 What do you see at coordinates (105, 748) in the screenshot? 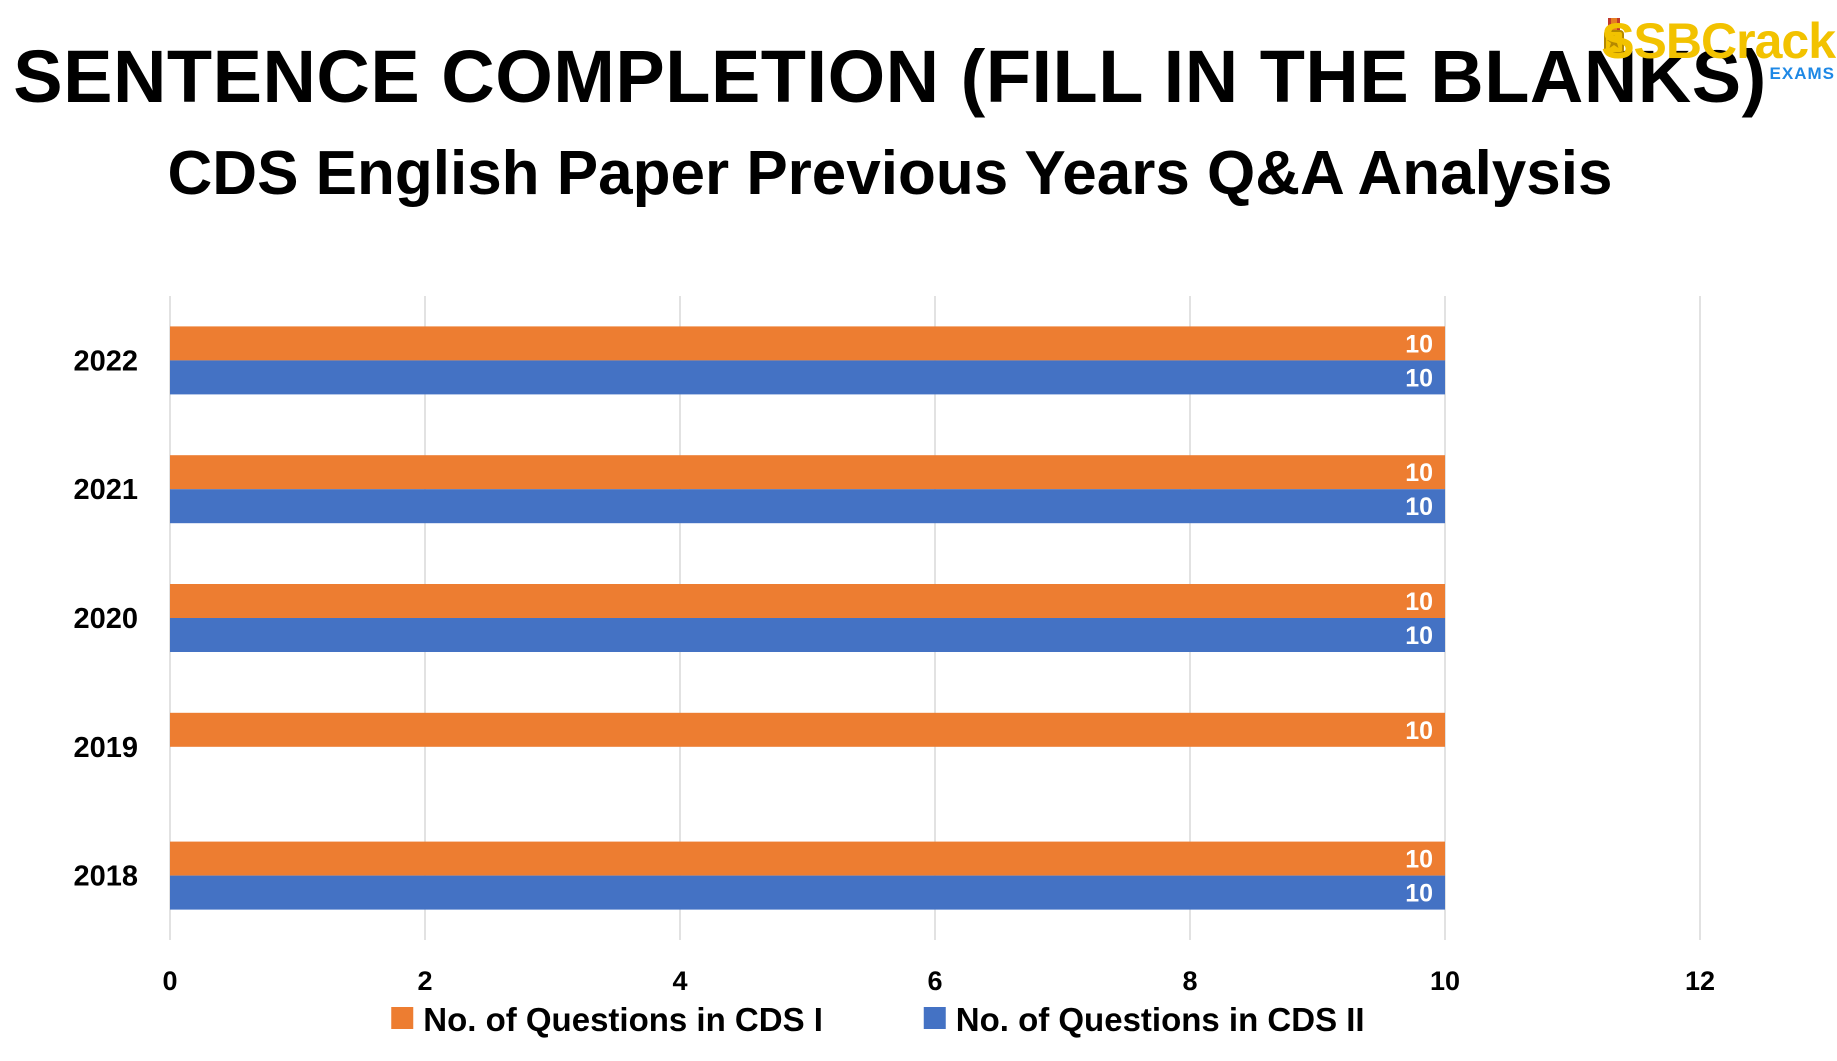
I see `y-category-label: 2019` at bounding box center [105, 748].